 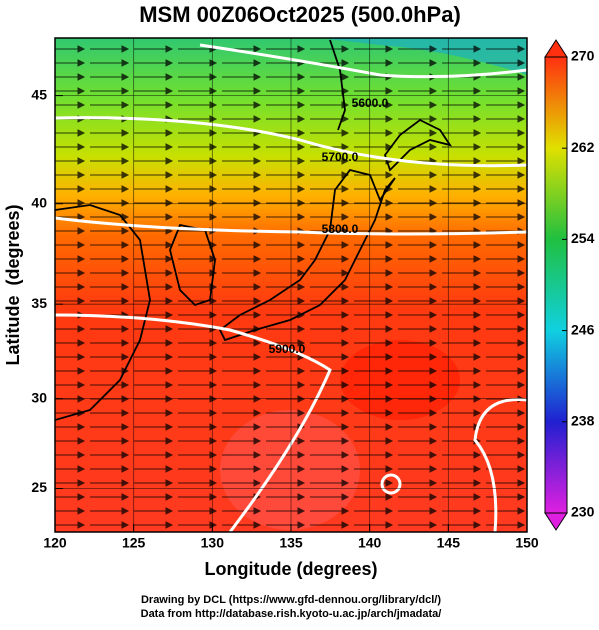 I want to click on x-axis-label: Longitude (degrees), so click(x=290, y=569).